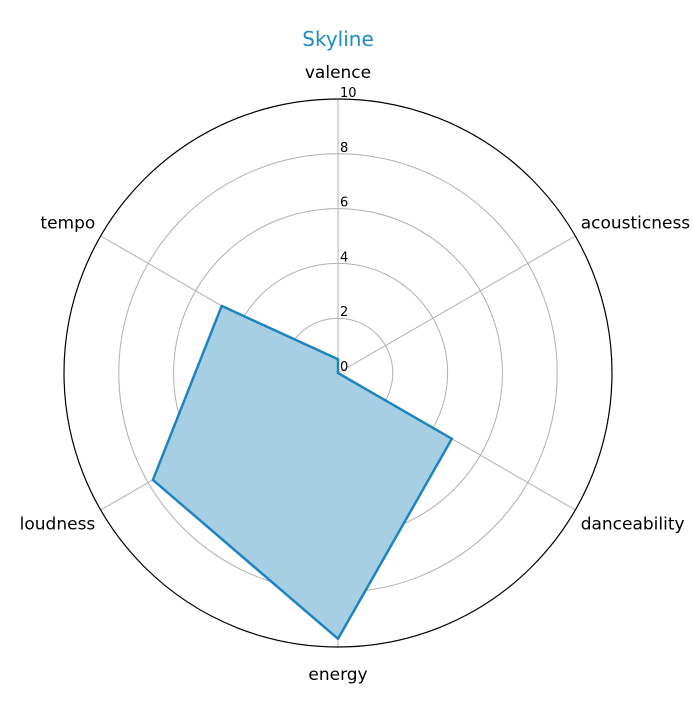 The height and width of the screenshot is (721, 693). Describe the element at coordinates (344, 367) in the screenshot. I see `tick-label-0: 0` at that location.